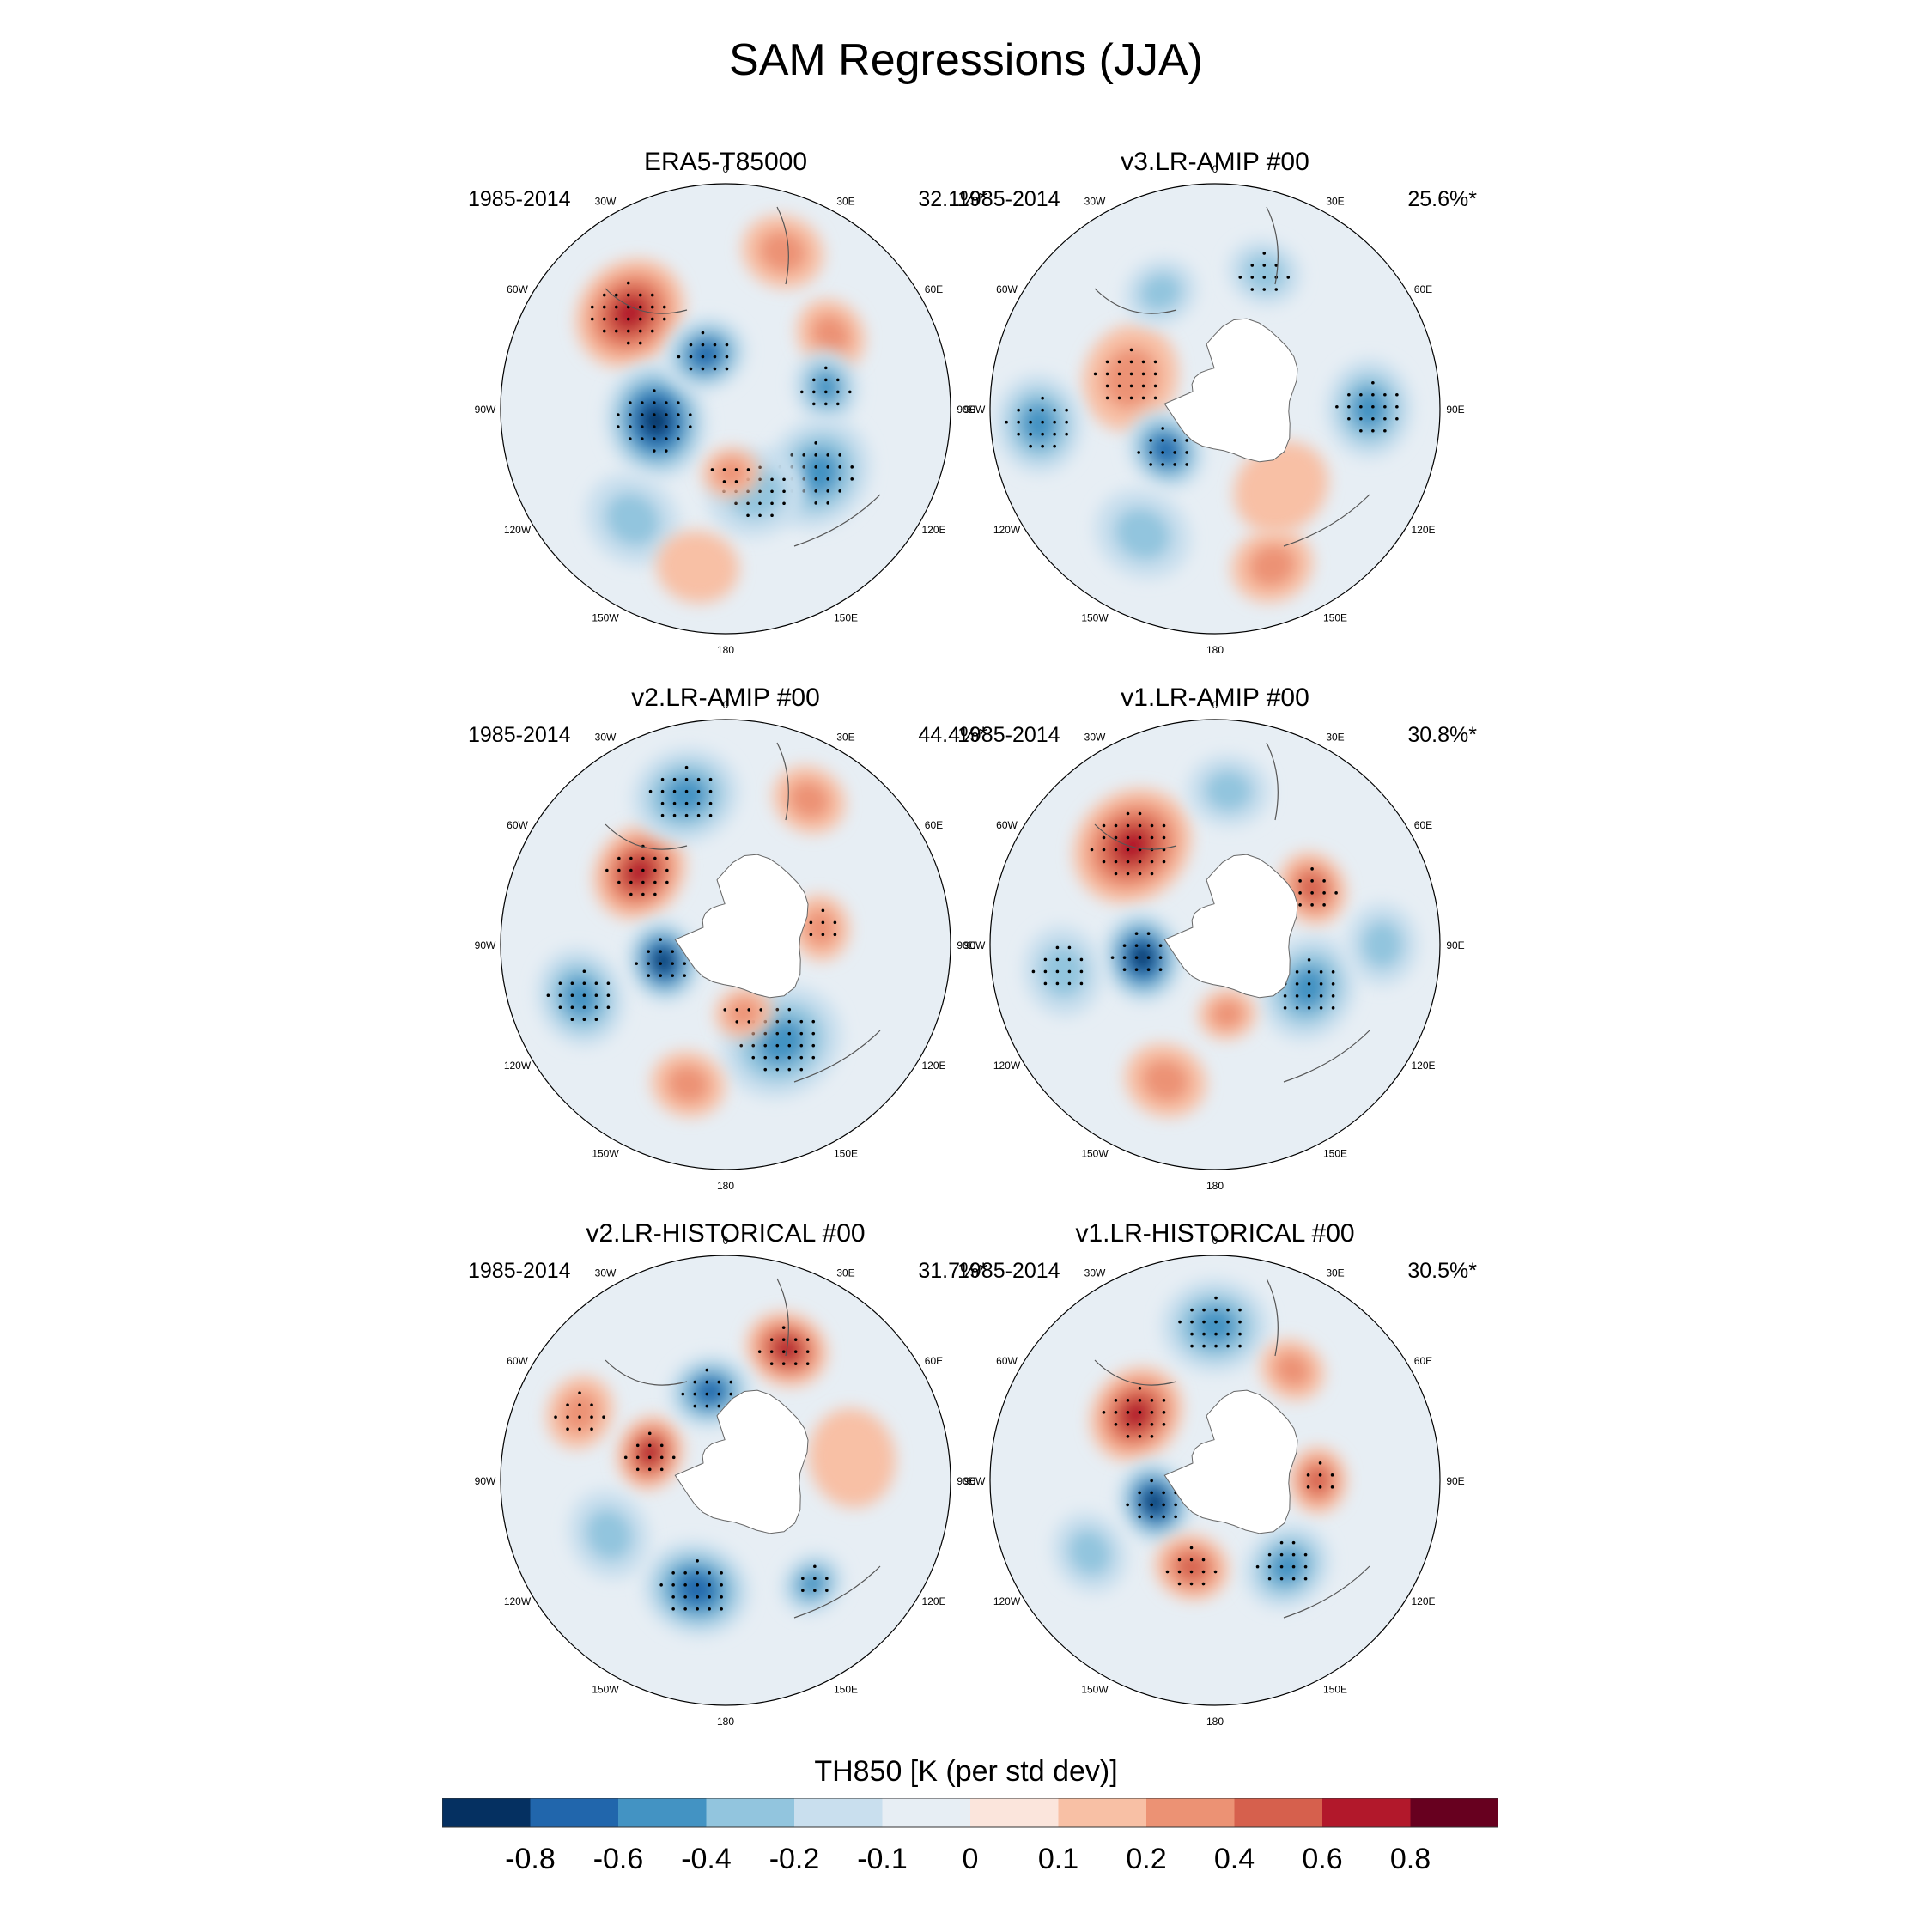  Describe the element at coordinates (1423, 530) in the screenshot. I see `longitude-label: 120E` at that location.